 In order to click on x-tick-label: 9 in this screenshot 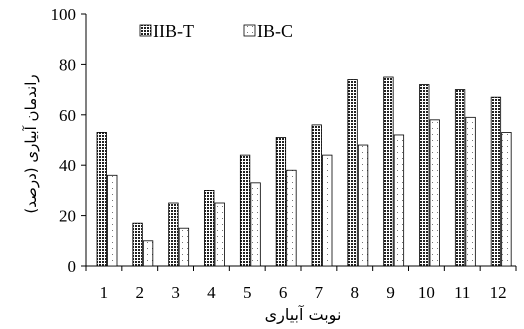, I will do `click(390, 292)`.